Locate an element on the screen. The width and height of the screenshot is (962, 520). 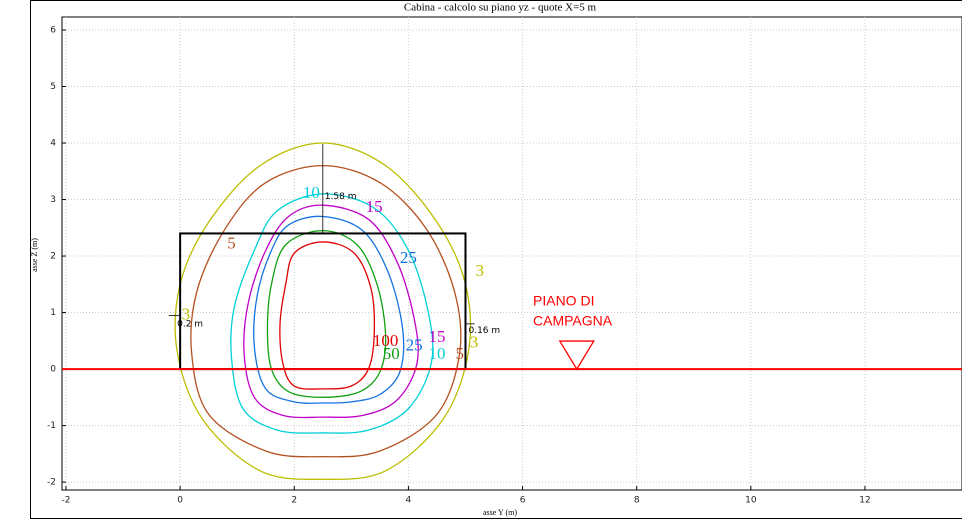
x-tick-label: 4 is located at coordinates (409, 501).